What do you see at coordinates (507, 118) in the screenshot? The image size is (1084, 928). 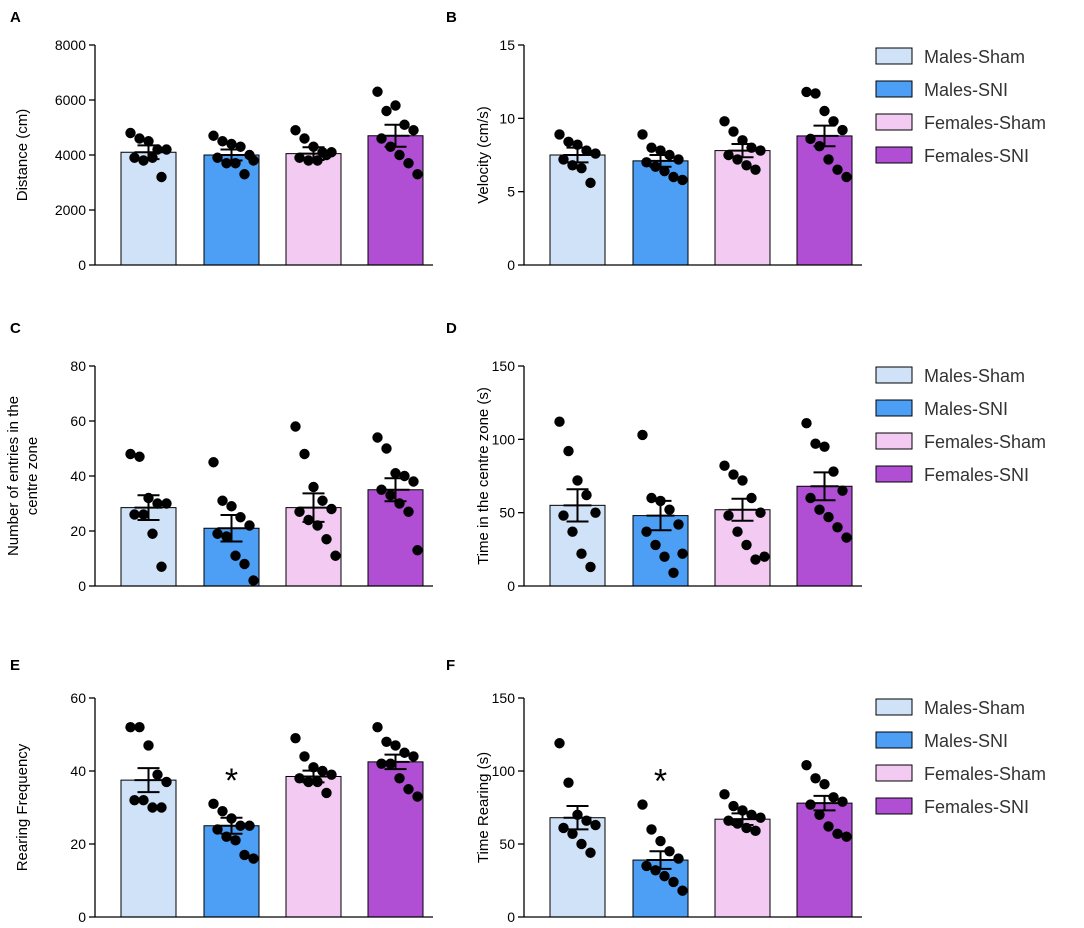 I see `y-tick-label: 10` at bounding box center [507, 118].